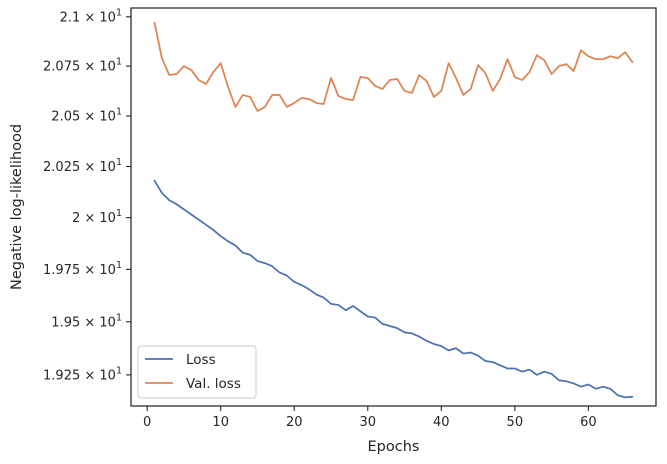 The image size is (667, 464). Describe the element at coordinates (67, 116) in the screenshot. I see `y-tick-mantissa: 2.05` at that location.